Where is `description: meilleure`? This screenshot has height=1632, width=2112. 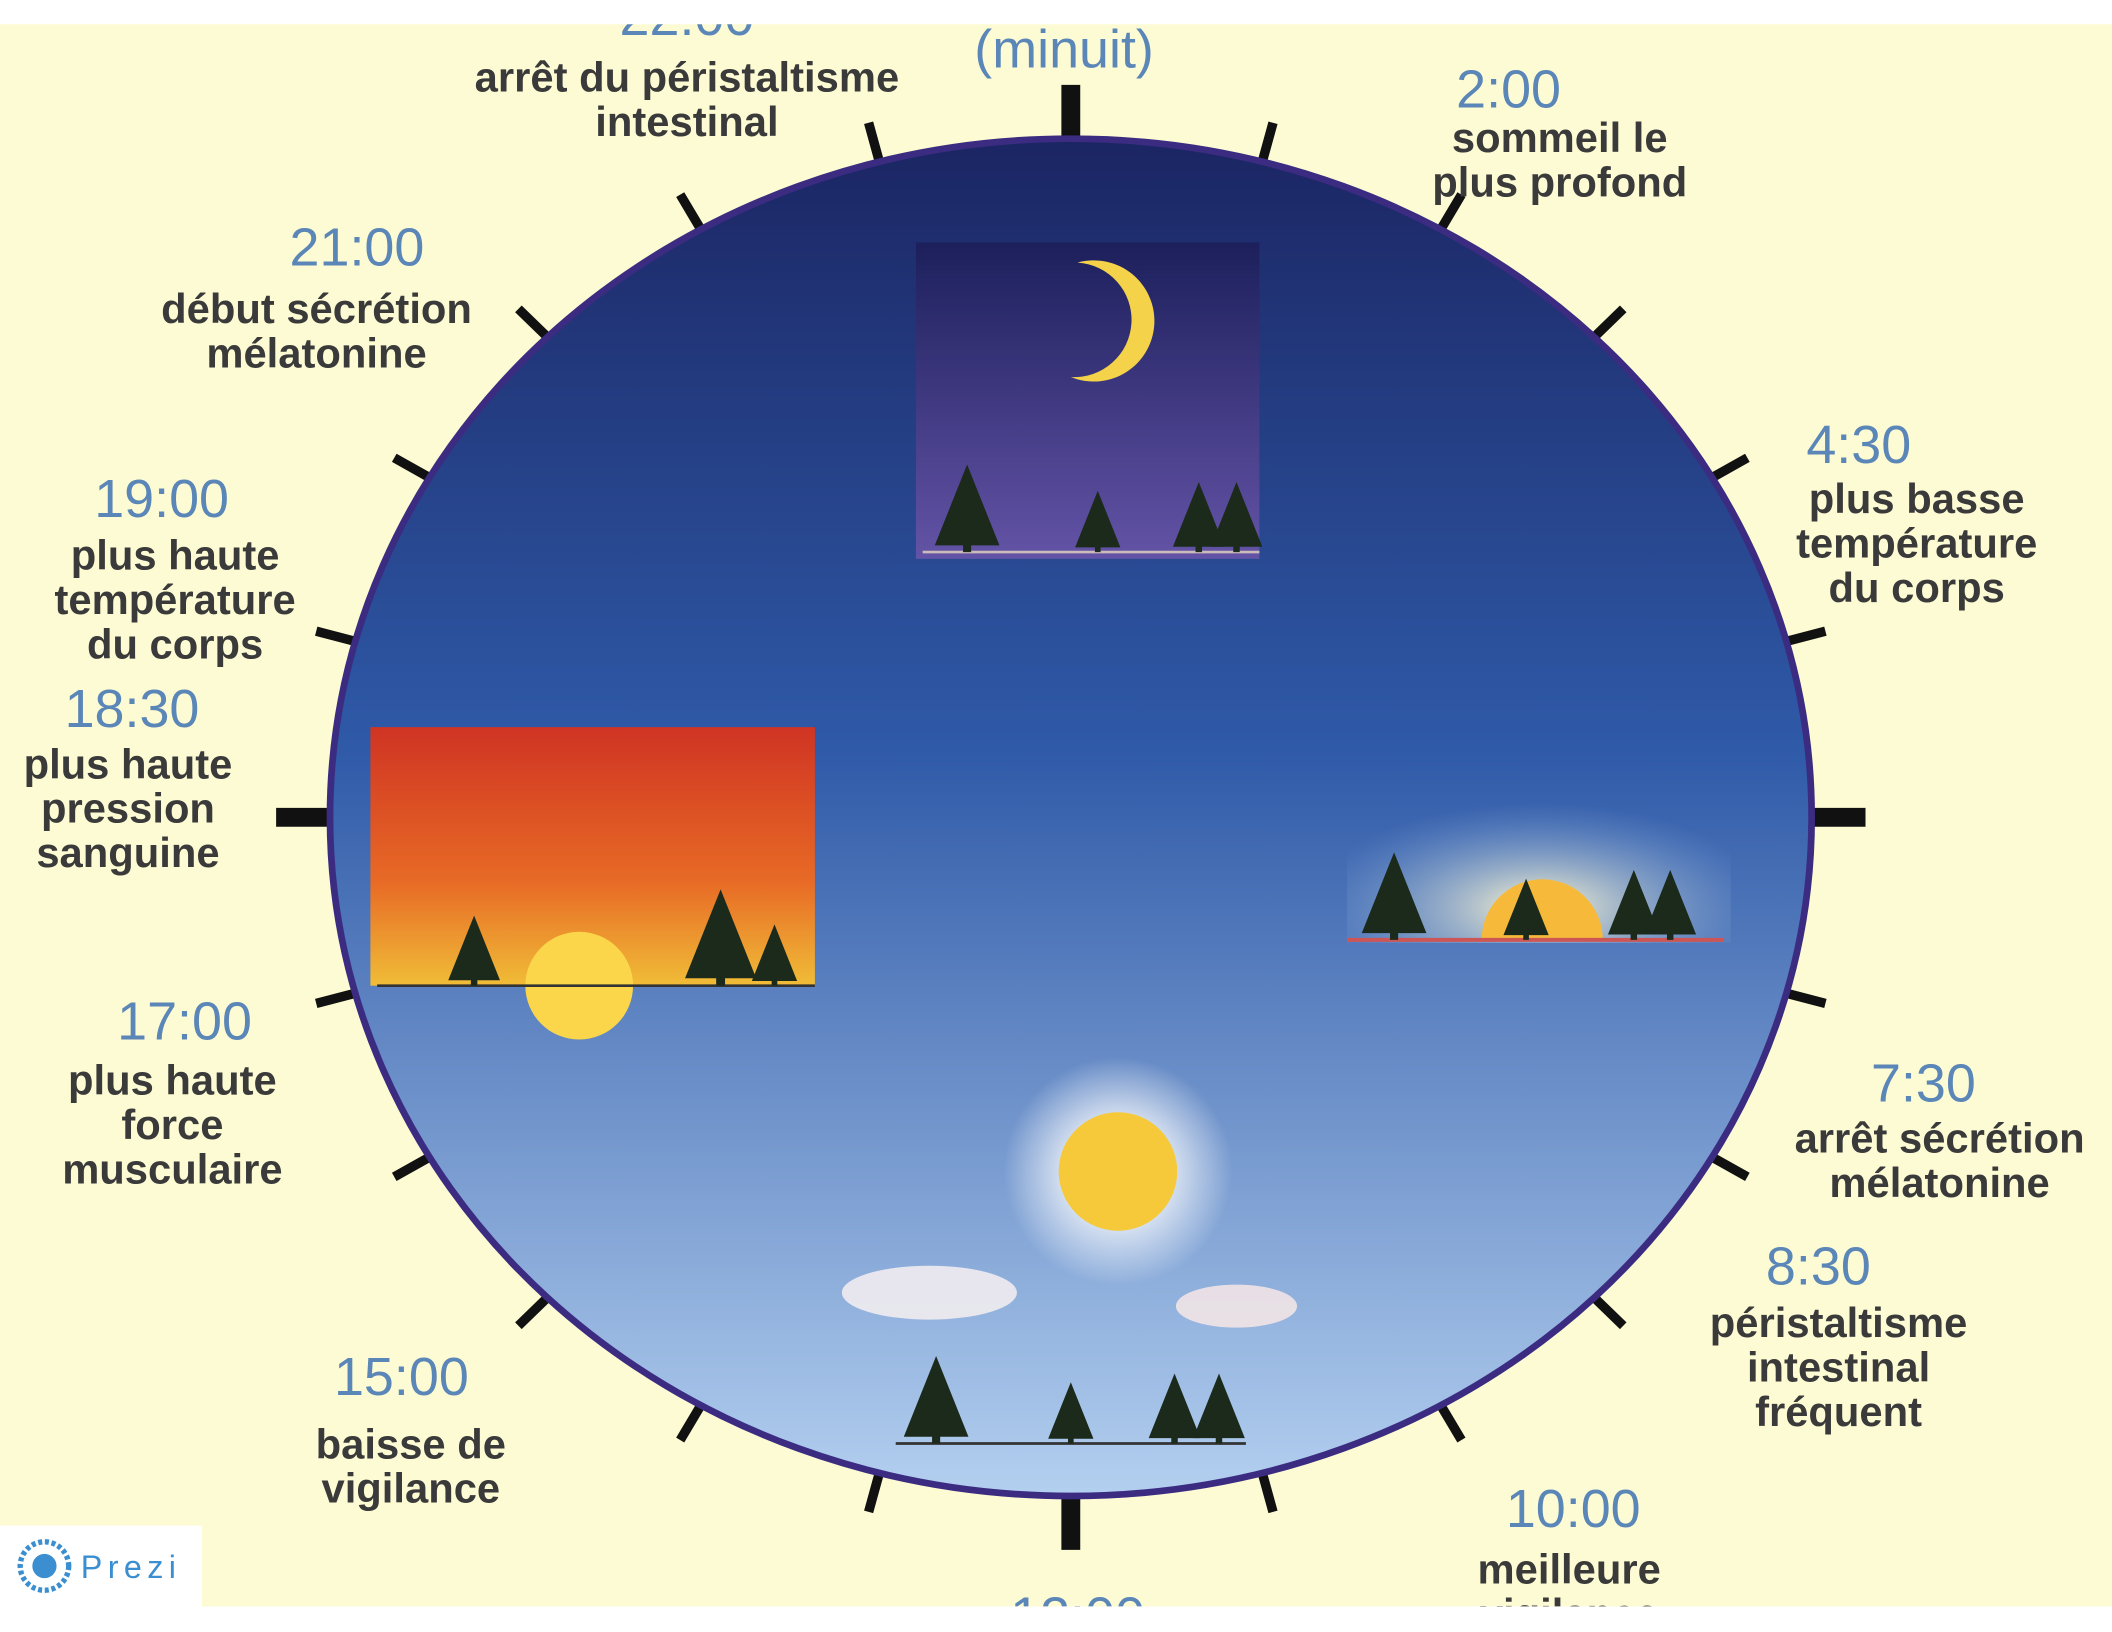 description: meilleure is located at coordinates (1569, 1569).